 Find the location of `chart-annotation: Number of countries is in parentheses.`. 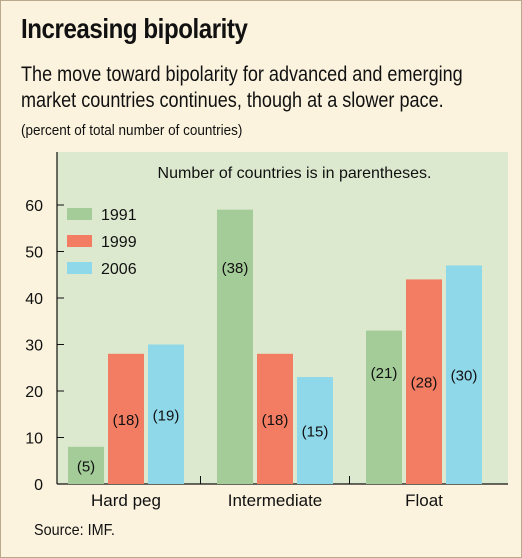

chart-annotation: Number of countries is in parentheses. is located at coordinates (295, 173).